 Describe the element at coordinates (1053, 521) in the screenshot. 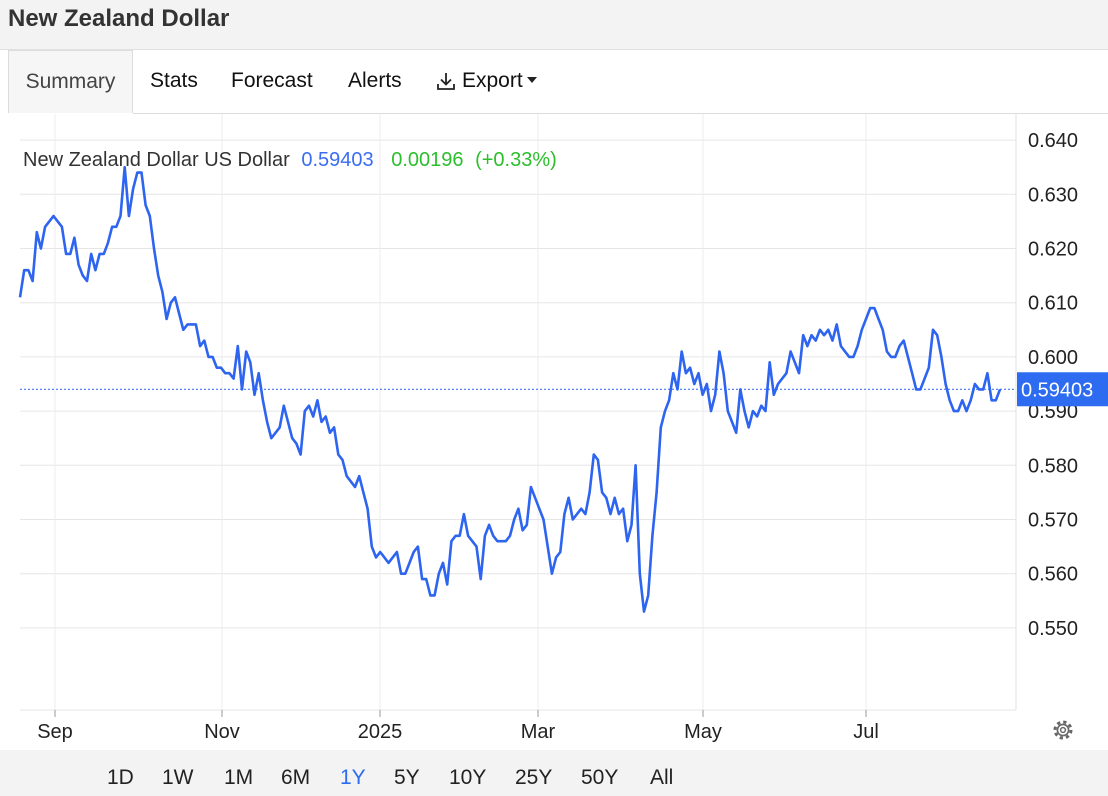

I see `y-tick-label: 0.570` at that location.